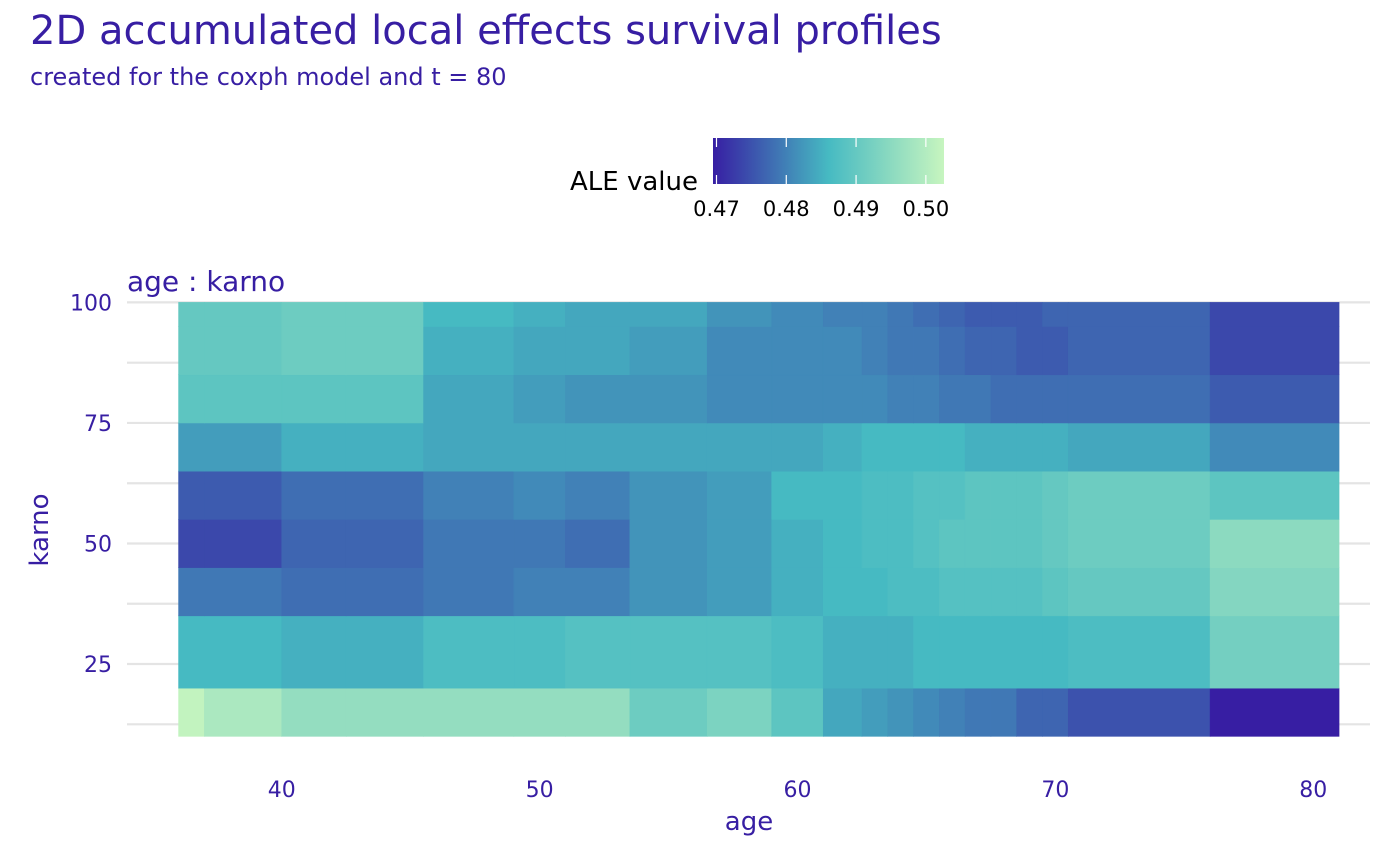 The height and width of the screenshot is (866, 1400). I want to click on y-tick-label: 75, so click(98, 424).